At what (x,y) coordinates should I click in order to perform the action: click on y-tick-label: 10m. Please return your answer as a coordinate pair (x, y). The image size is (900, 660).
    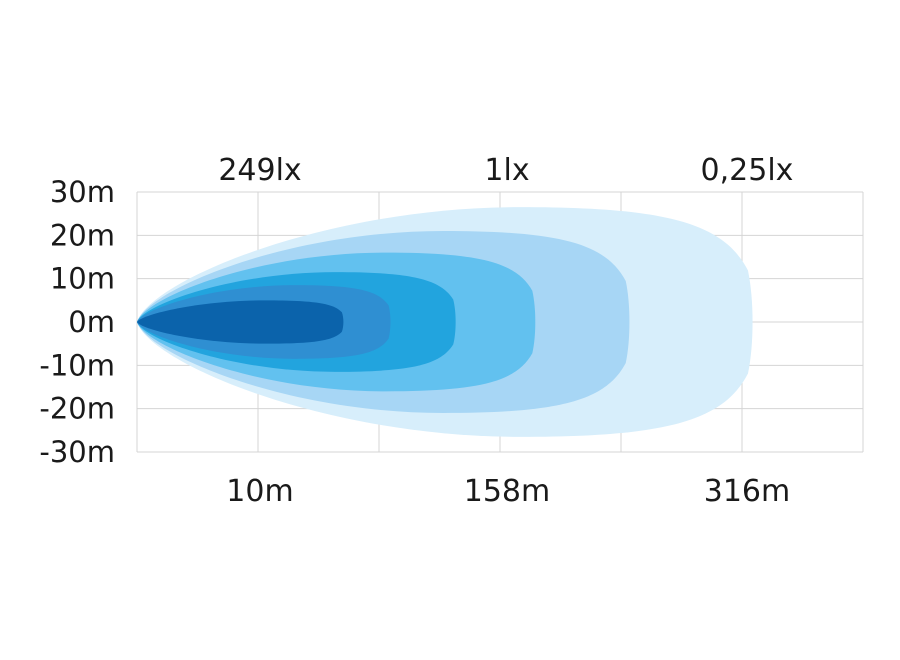
    Looking at the image, I should click on (82, 279).